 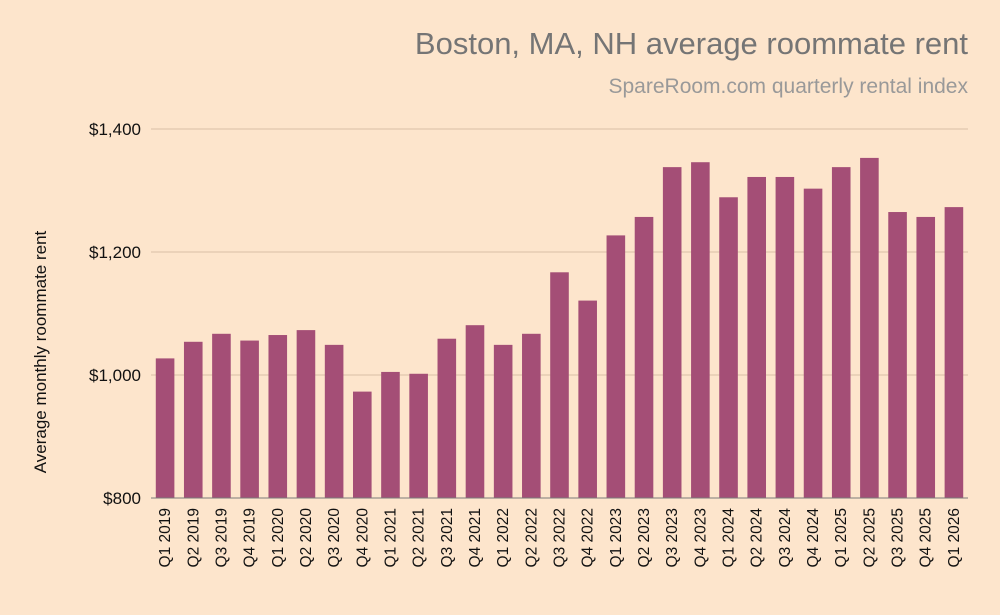 I want to click on x-tick-label: Q1 2020, so click(x=278, y=538).